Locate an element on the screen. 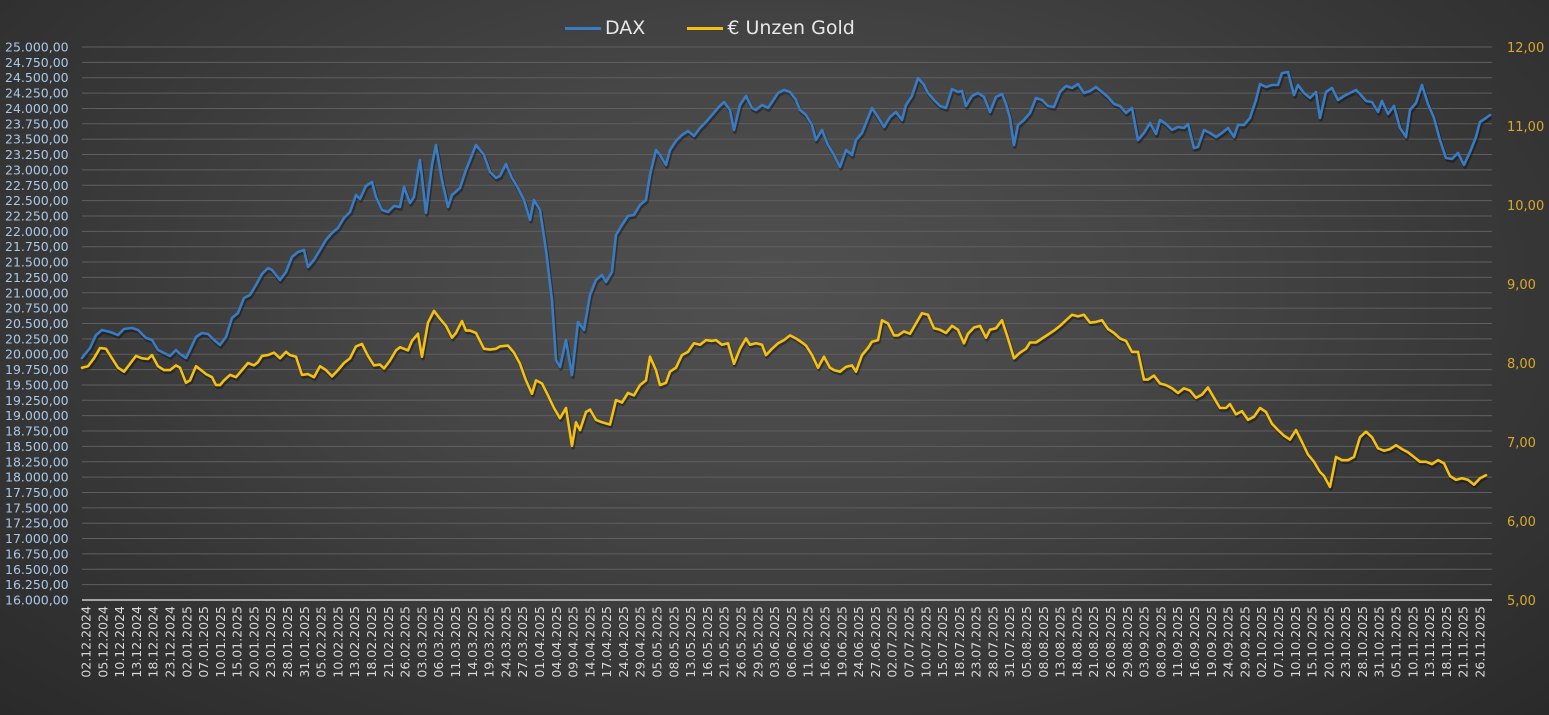  x-axis-date-label: 02.07.2025 is located at coordinates (892, 642).